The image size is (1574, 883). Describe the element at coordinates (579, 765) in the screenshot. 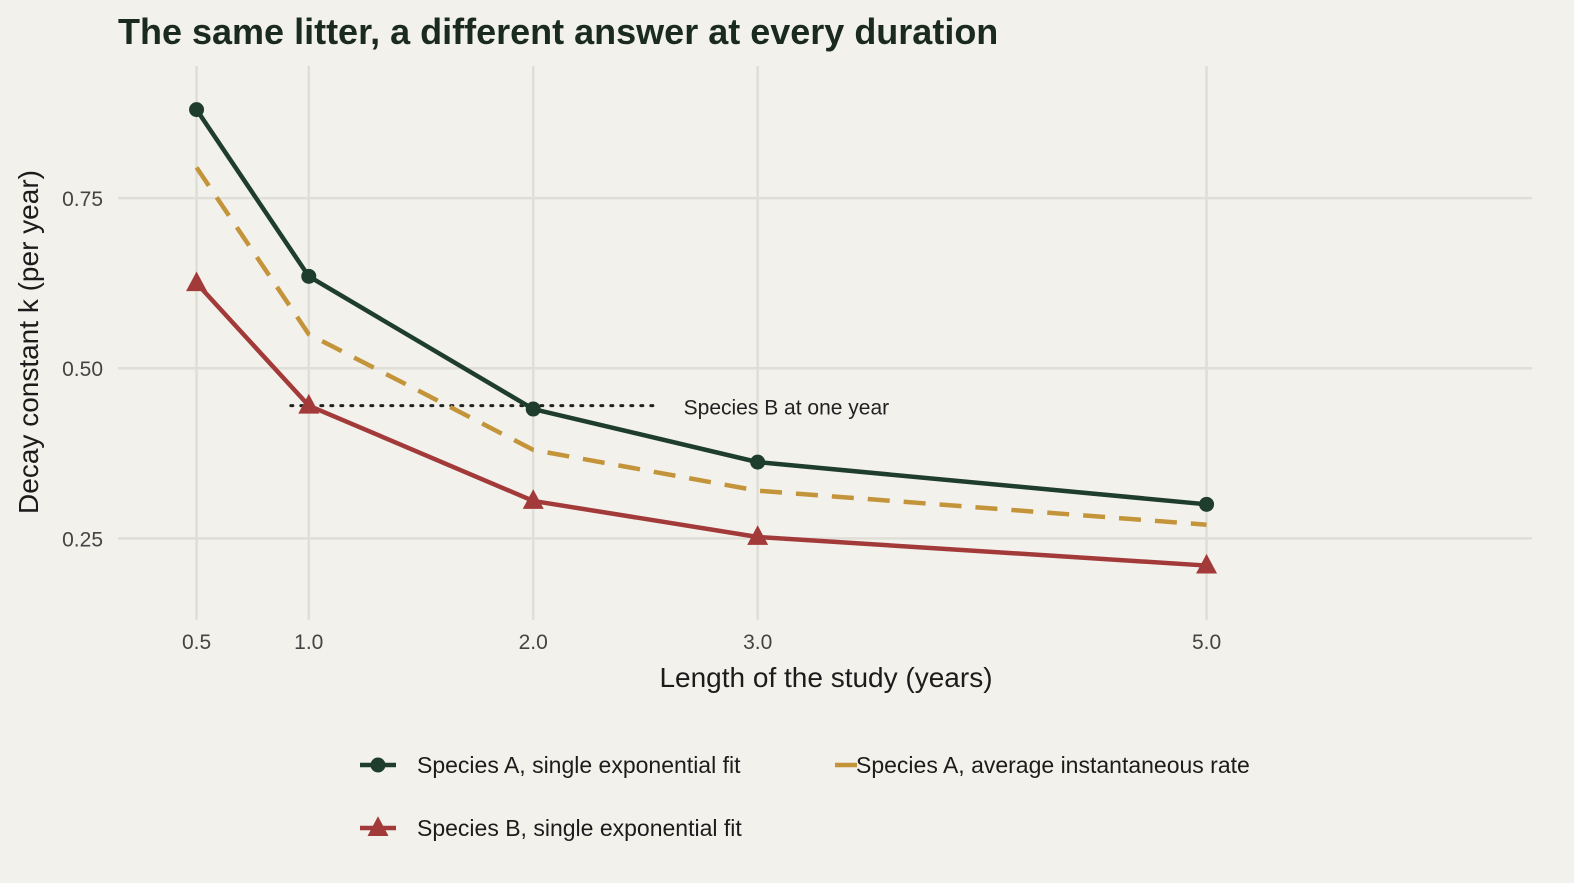

I see `legend-label: Species A, single exponential fit` at that location.